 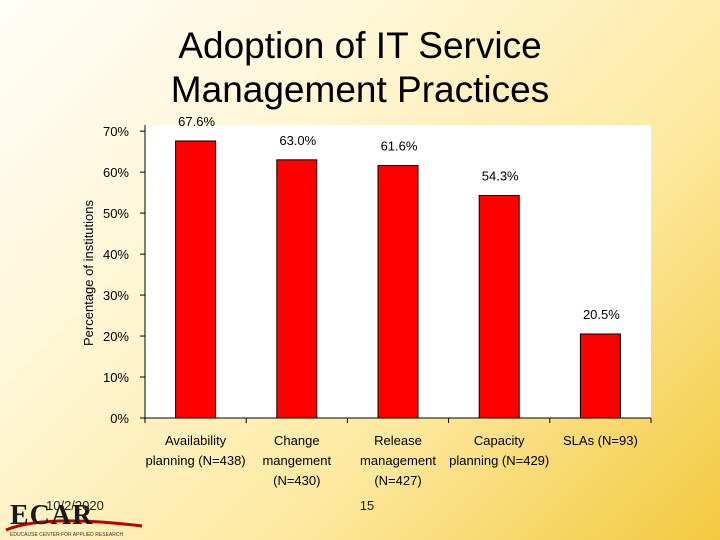 I want to click on data-label: 61.6%, so click(x=399, y=146).